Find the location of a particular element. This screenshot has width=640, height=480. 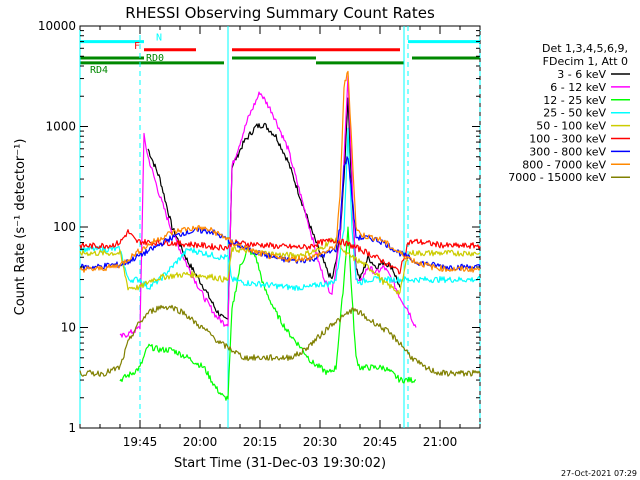

y-axis-label: Count Rate (s⁻¹ detector⁻¹) is located at coordinates (20, 227).